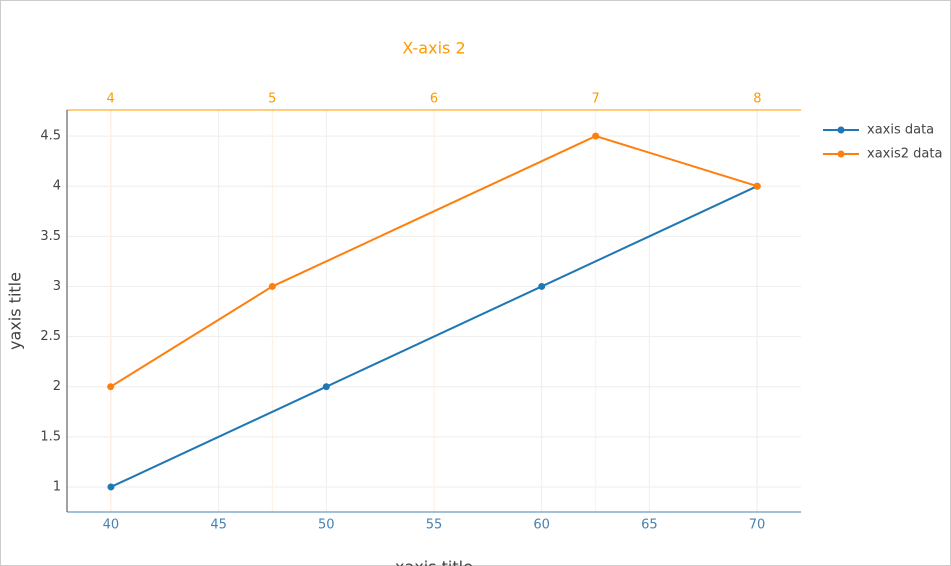 The image size is (951, 566). I want to click on x2-tick-label: 6, so click(434, 99).